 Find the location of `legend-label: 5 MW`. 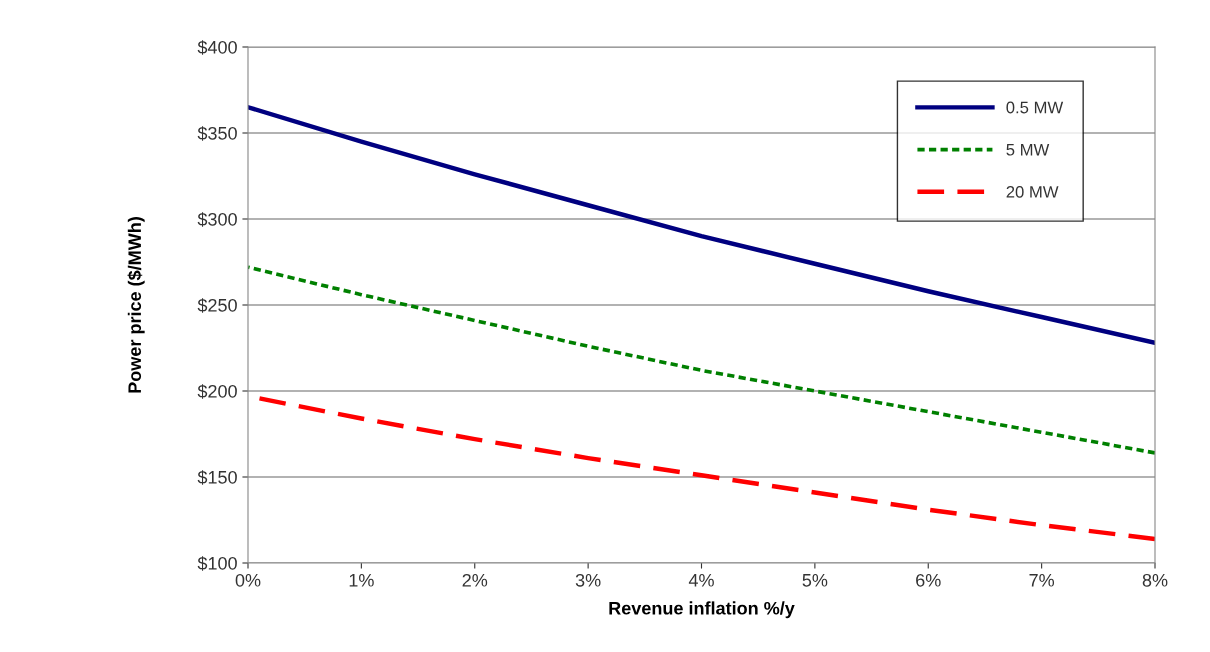

legend-label: 5 MW is located at coordinates (1028, 149).